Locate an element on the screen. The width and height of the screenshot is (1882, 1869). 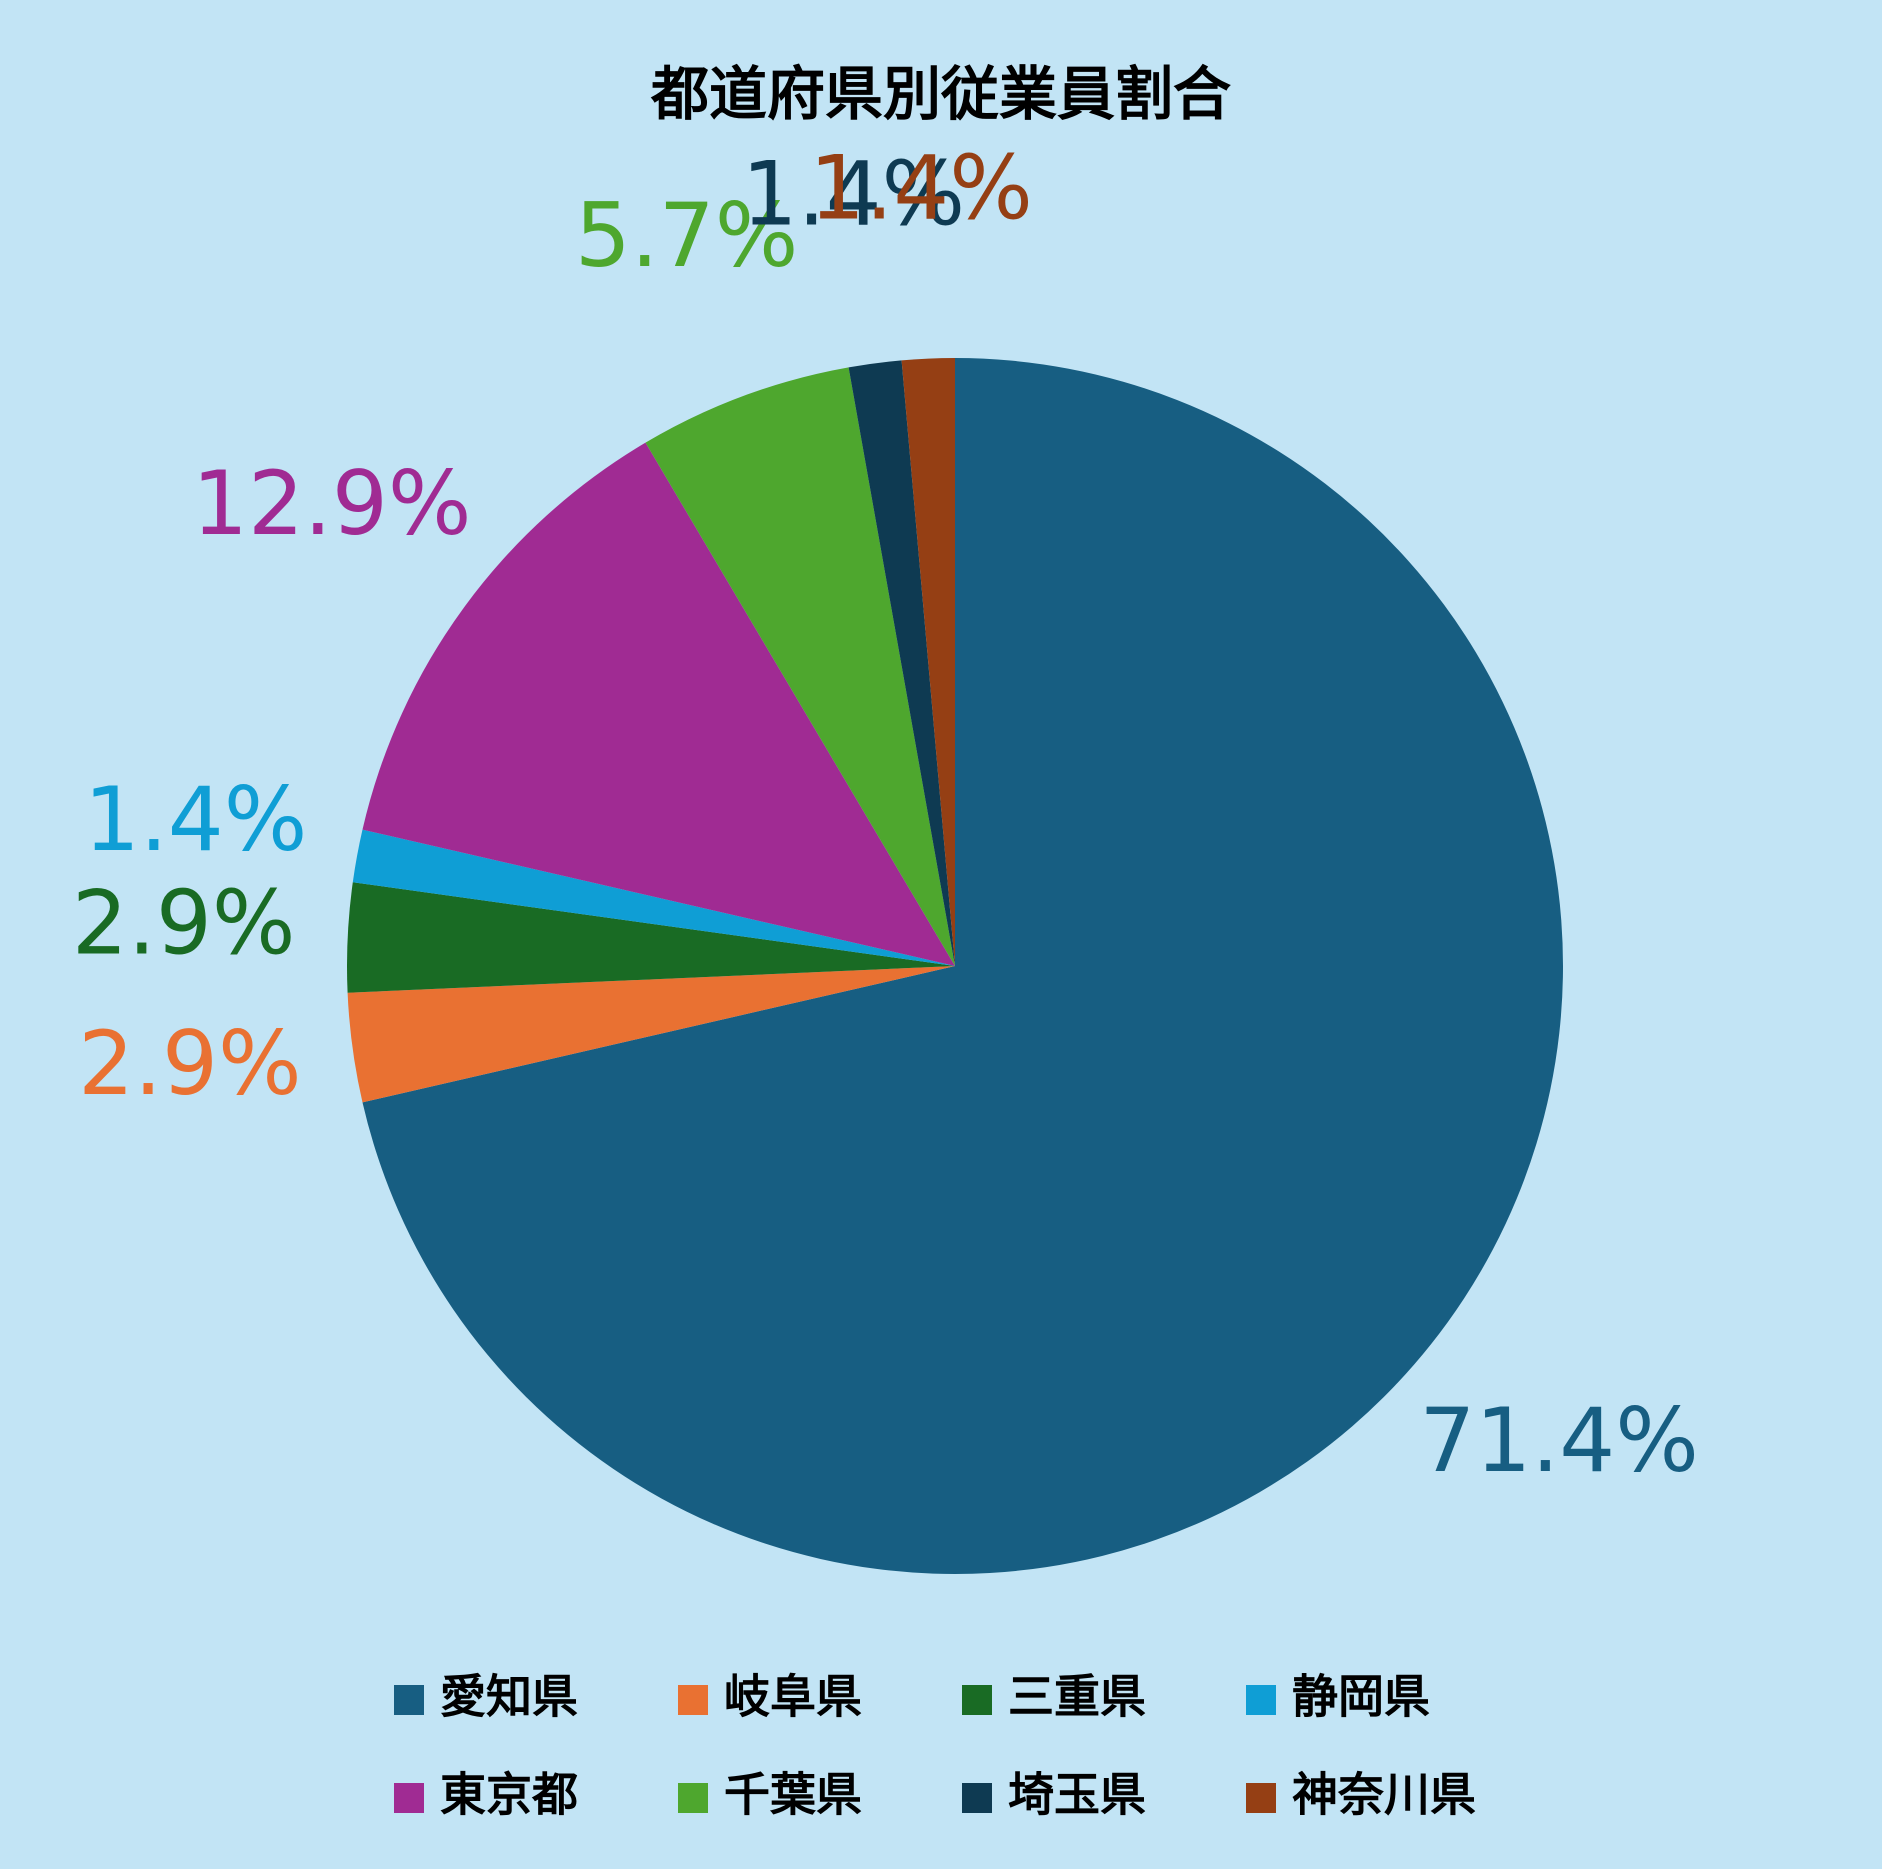
chart-title: 都道府県別従業員割合 is located at coordinates (940, 94).